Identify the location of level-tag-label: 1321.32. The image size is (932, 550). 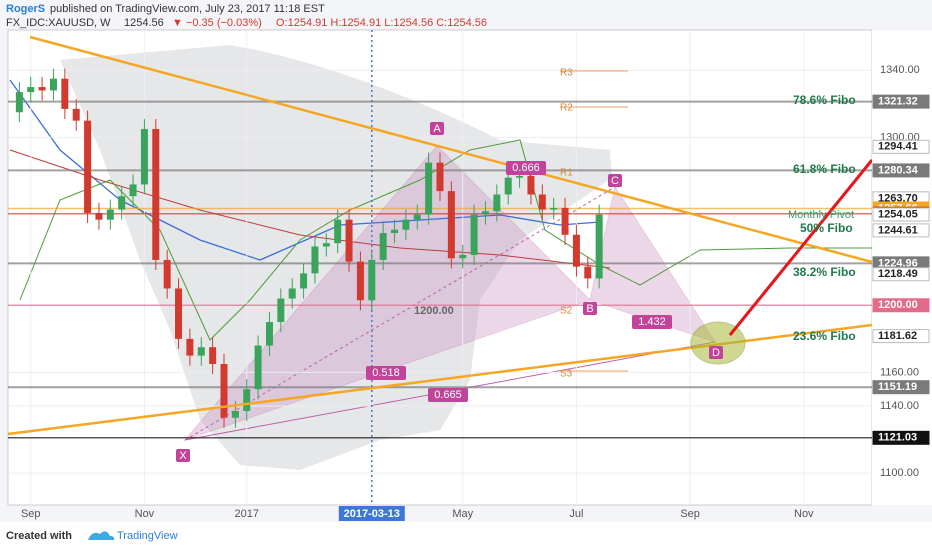
(898, 102).